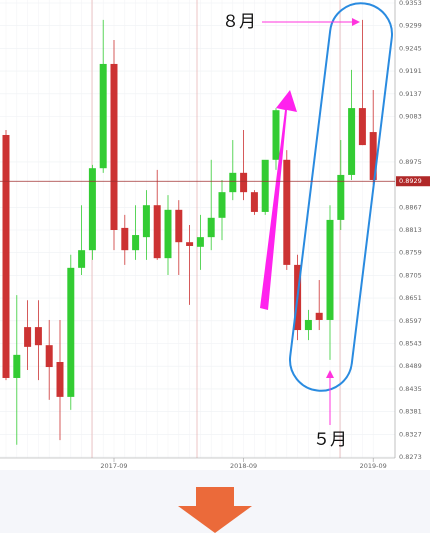 The image size is (430, 537). What do you see at coordinates (410, 94) in the screenshot?
I see `y-tick-label: 0.9137` at bounding box center [410, 94].